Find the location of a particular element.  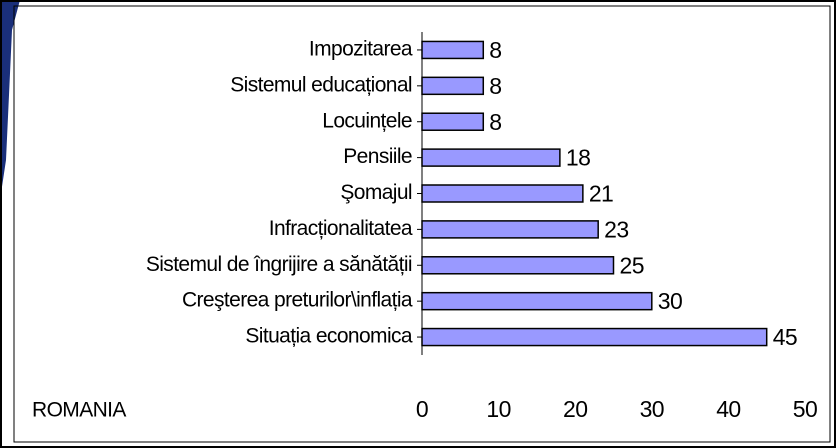

y-tick-label: Sistemul educațional is located at coordinates (321, 84).